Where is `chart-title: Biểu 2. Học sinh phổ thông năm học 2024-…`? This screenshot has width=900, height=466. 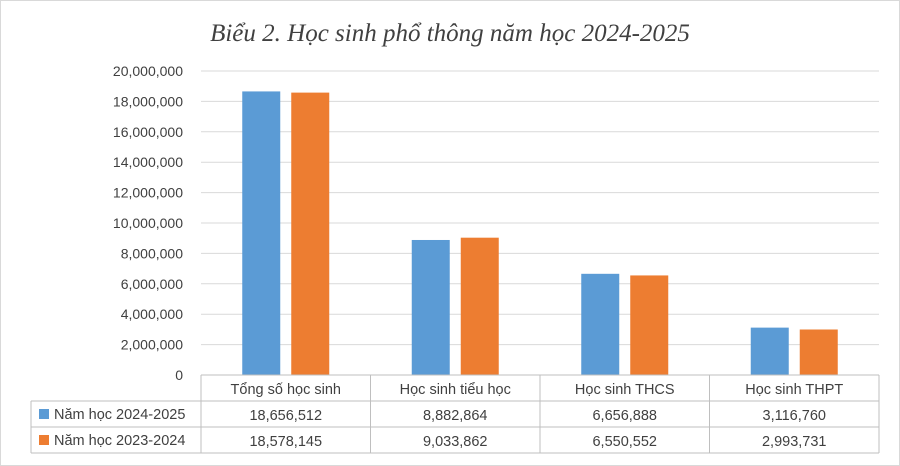
chart-title: Biểu 2. Học sinh phổ thông năm học 2024-… is located at coordinates (450, 33).